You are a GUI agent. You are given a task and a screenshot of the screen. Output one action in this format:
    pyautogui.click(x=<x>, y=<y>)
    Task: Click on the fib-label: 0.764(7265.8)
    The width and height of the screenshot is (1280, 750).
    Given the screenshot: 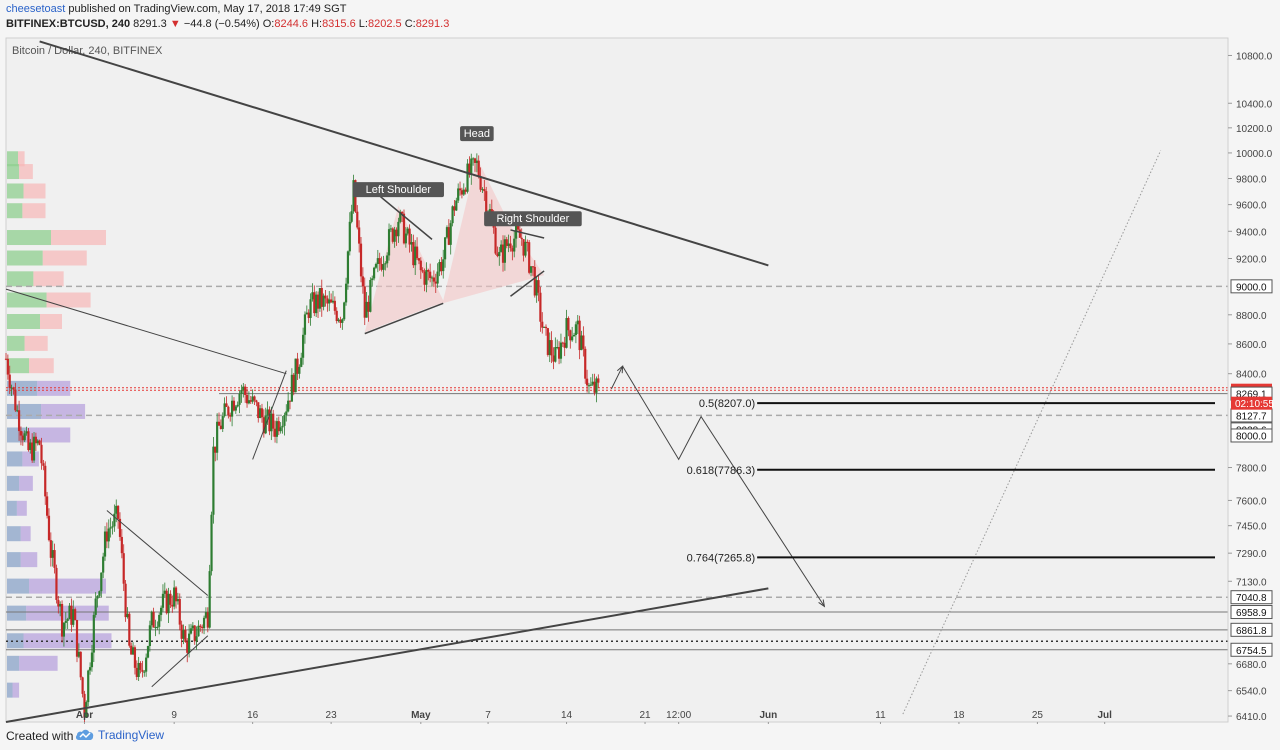 What is the action you would take?
    pyautogui.click(x=721, y=558)
    